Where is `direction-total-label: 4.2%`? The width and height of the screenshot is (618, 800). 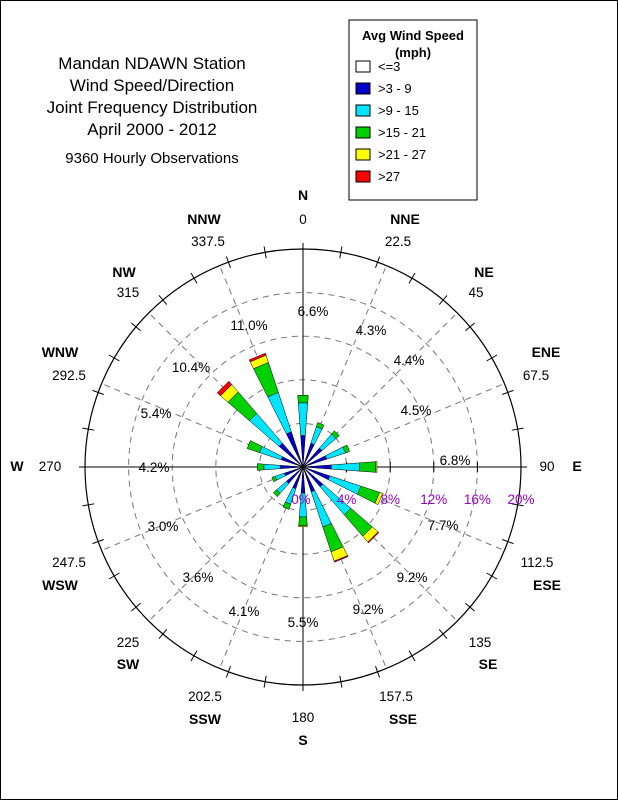
direction-total-label: 4.2% is located at coordinates (154, 467).